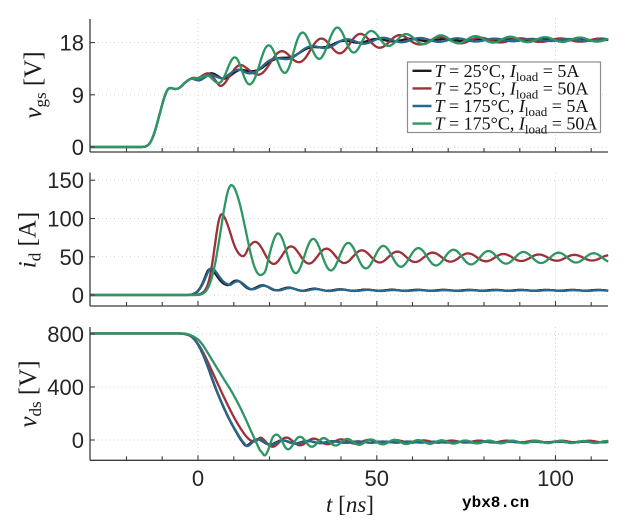  Describe the element at coordinates (65, 180) in the screenshot. I see `svg-text: 150` at that location.